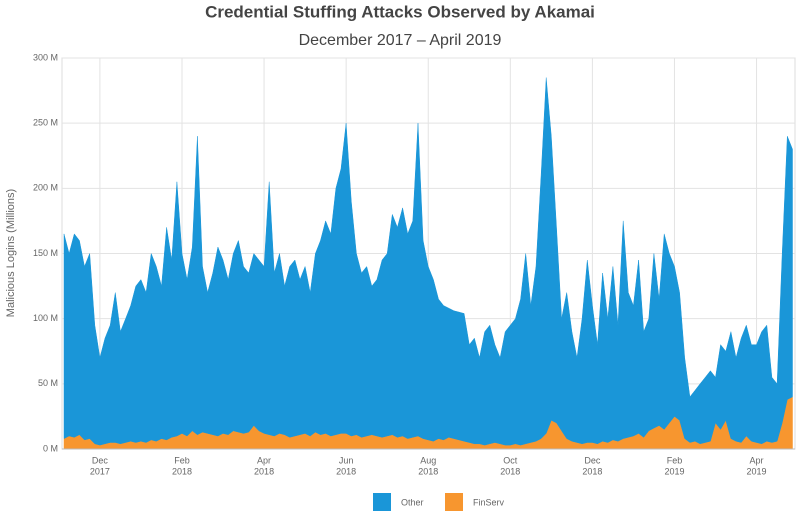 This screenshot has height=528, width=800. I want to click on y-tick-label: 300 M, so click(45, 57).